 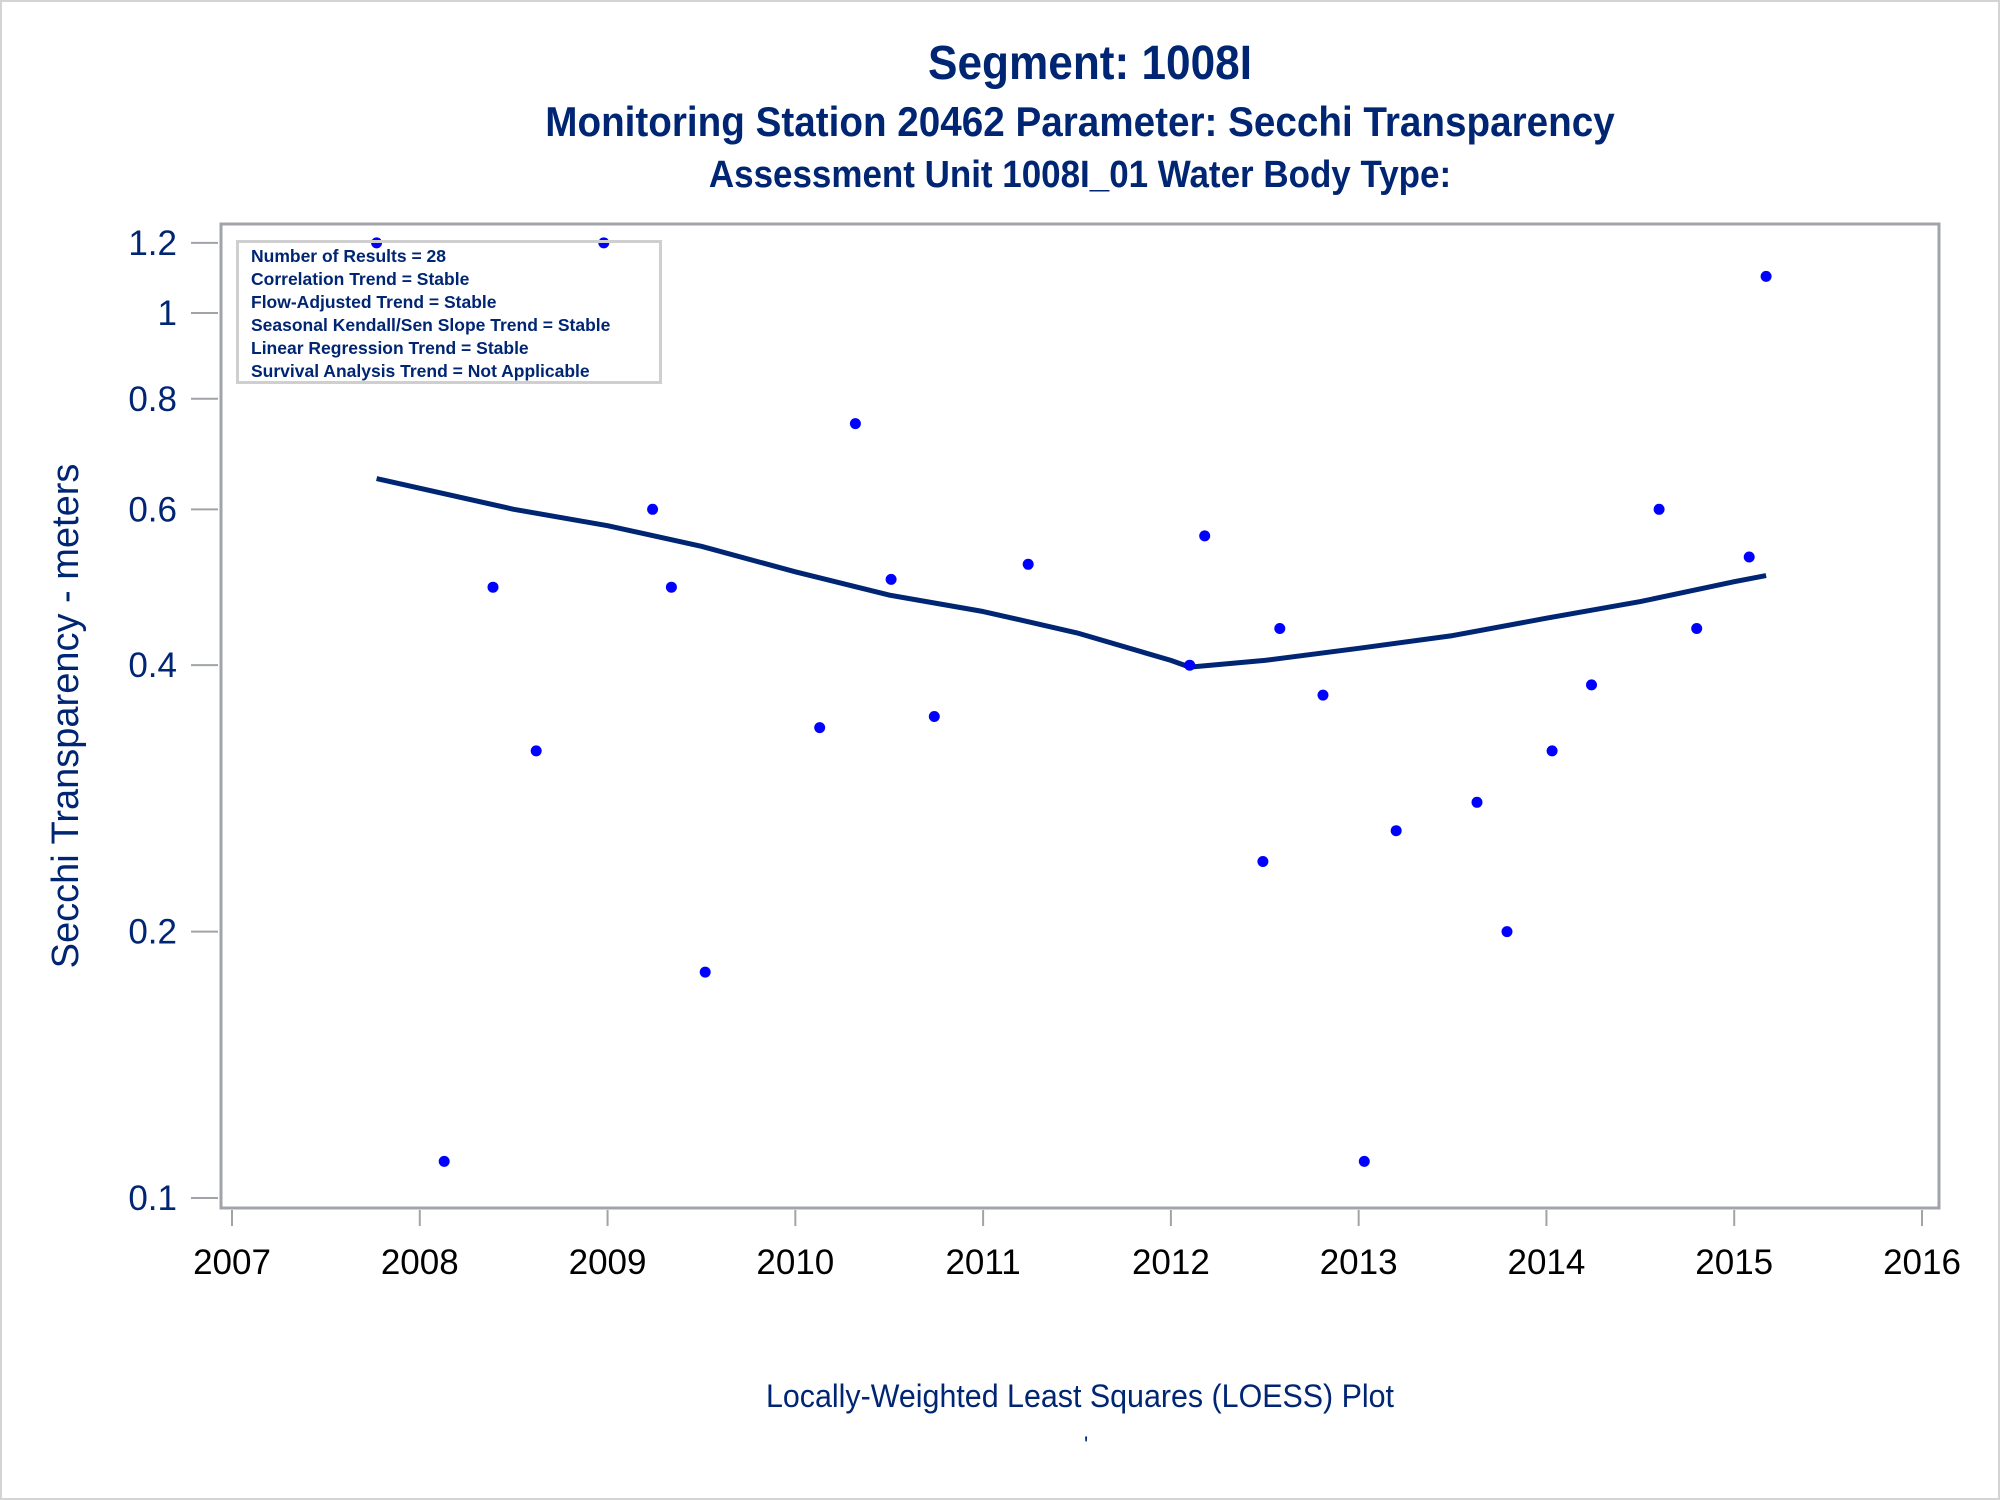 What do you see at coordinates (1734, 1262) in the screenshot?
I see `x-tick-label: 2015` at bounding box center [1734, 1262].